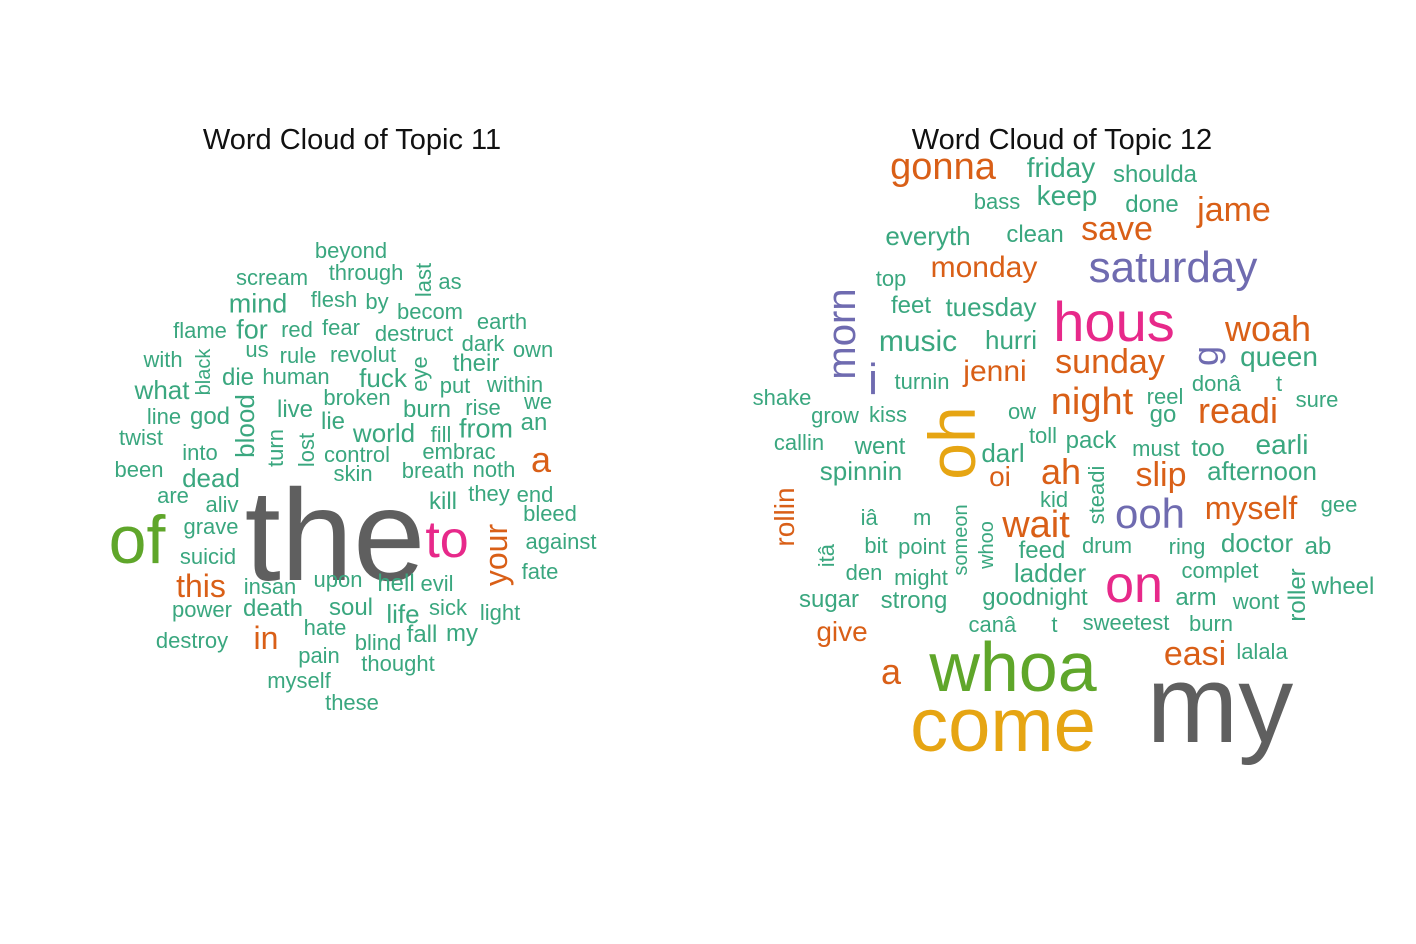 The height and width of the screenshot is (944, 1416). What do you see at coordinates (298, 355) in the screenshot?
I see `word-0-25: rule` at bounding box center [298, 355].